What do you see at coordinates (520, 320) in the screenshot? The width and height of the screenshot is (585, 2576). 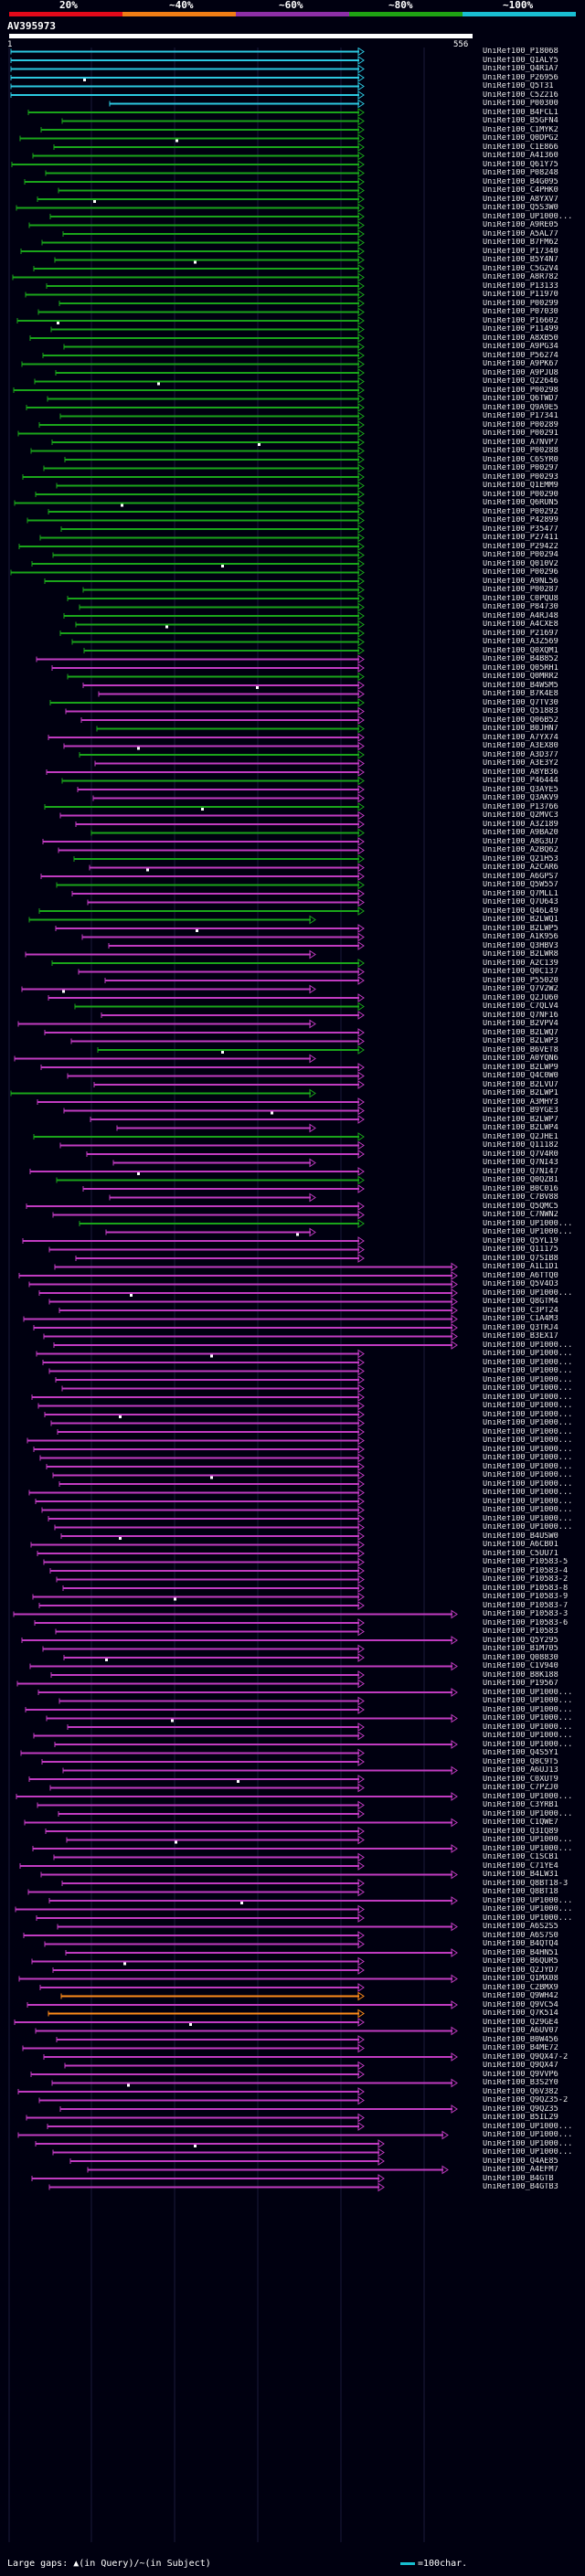 I see `hit-label: UniRef100_P16602` at bounding box center [520, 320].